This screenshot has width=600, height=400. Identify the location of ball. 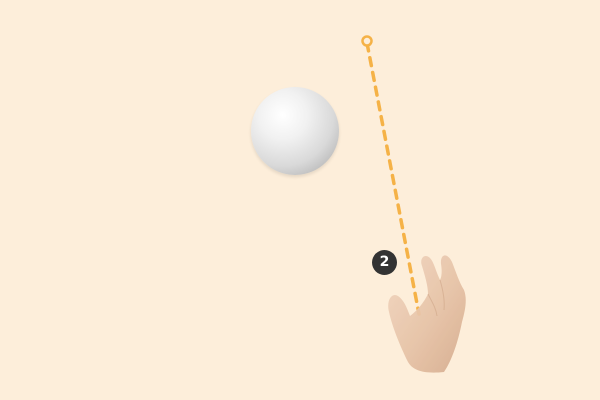
(295, 131).